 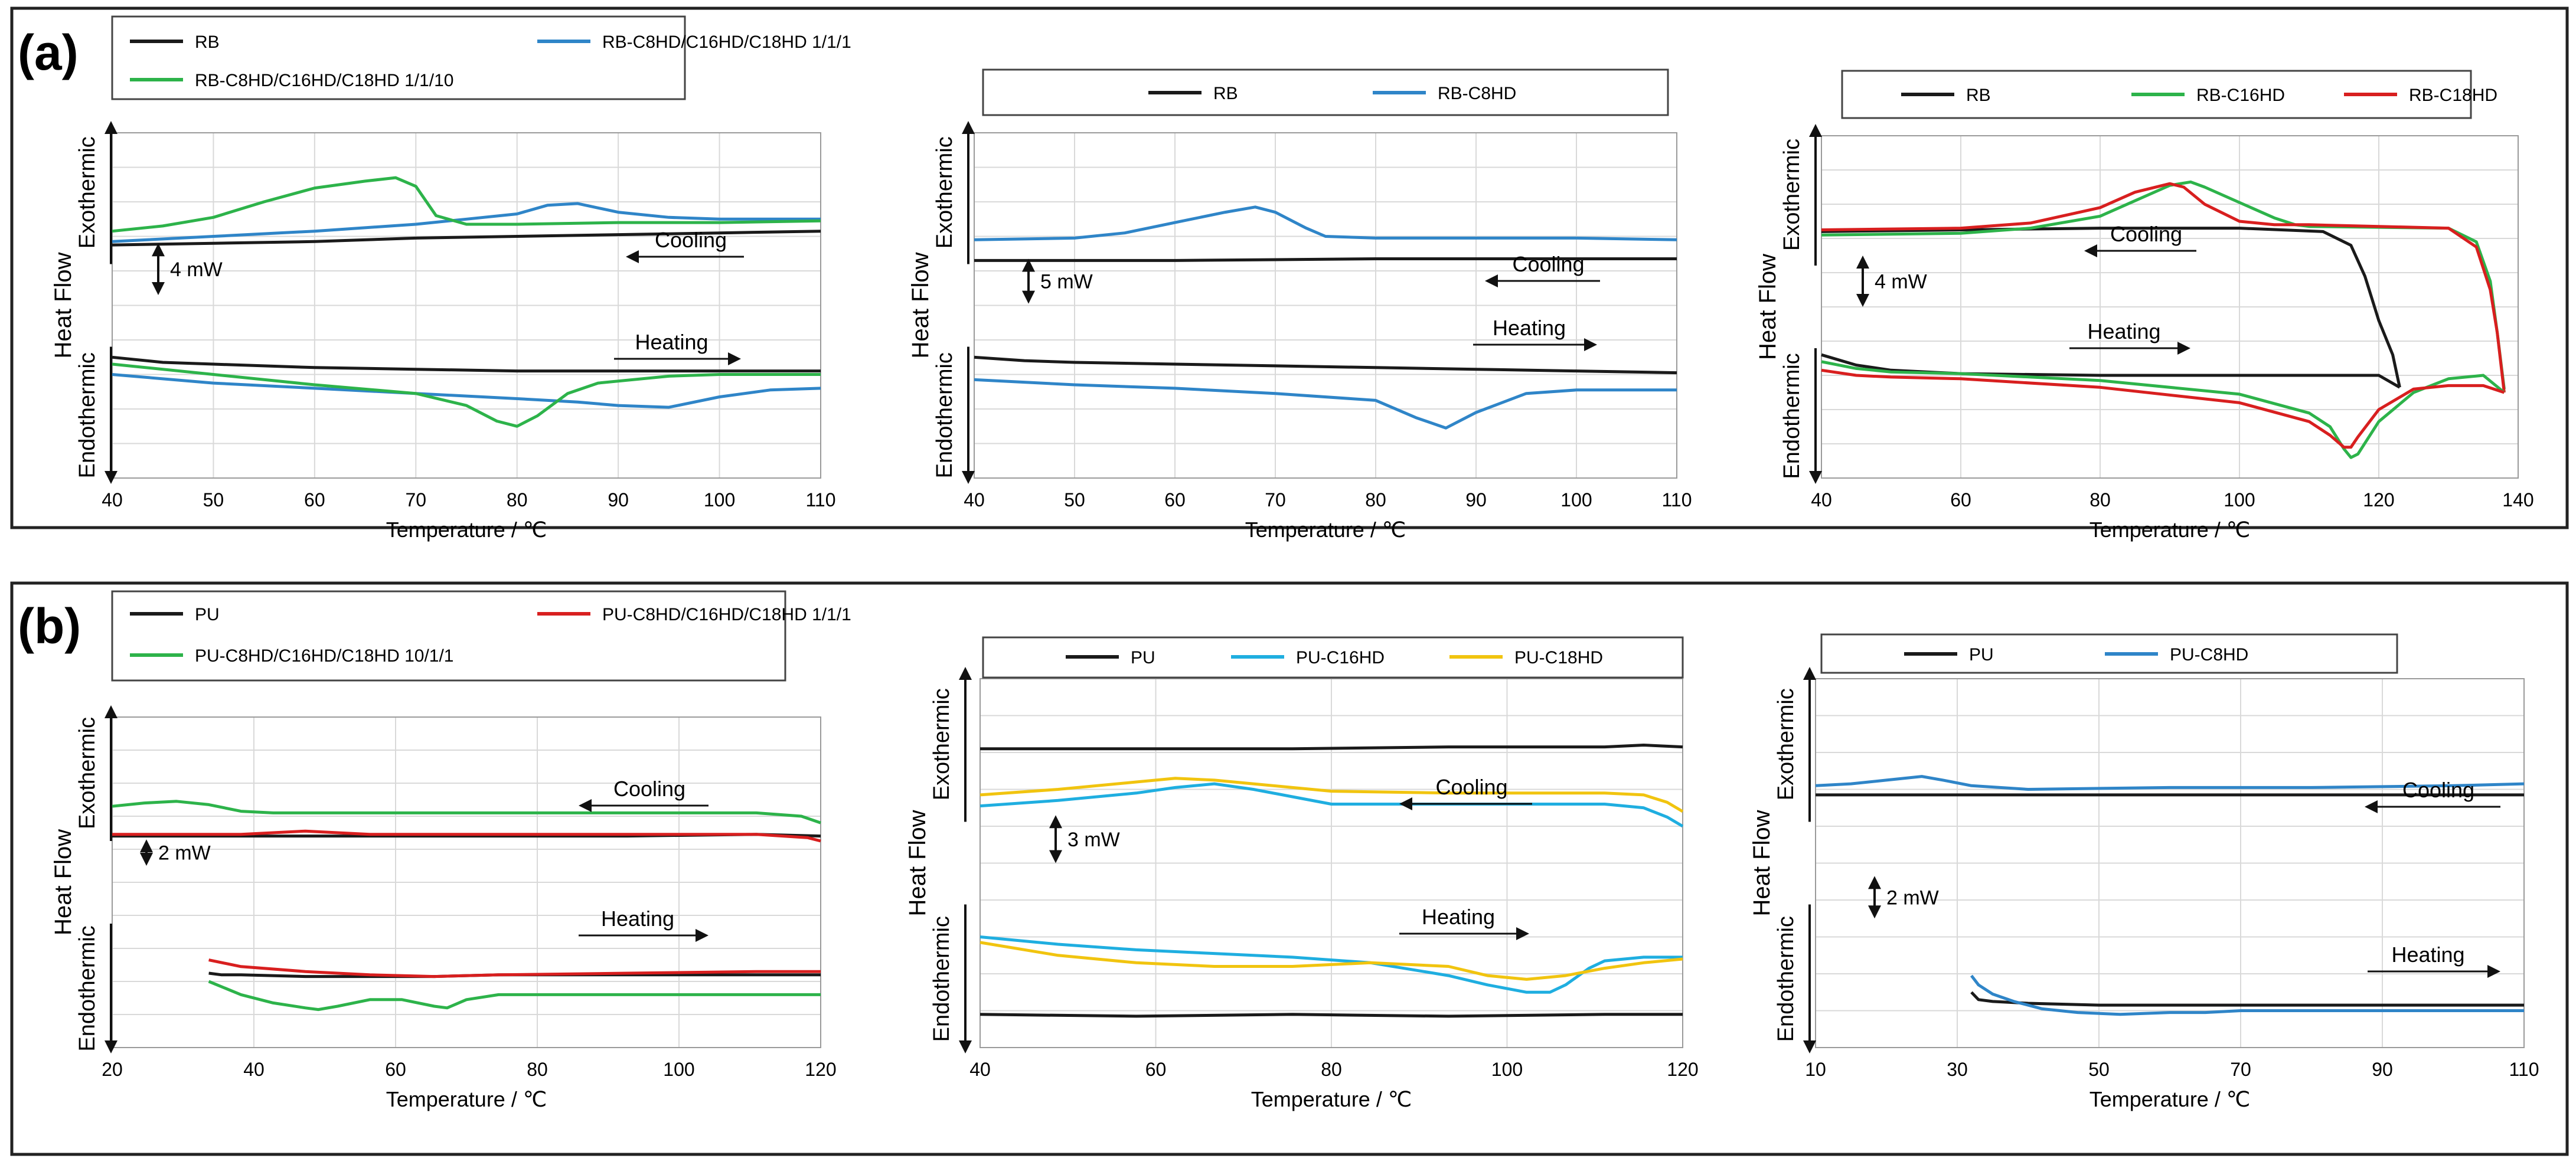 What do you see at coordinates (726, 615) in the screenshot?
I see `legend-entry: PU-C8HD/C16HD/C18HD 1/1/1` at bounding box center [726, 615].